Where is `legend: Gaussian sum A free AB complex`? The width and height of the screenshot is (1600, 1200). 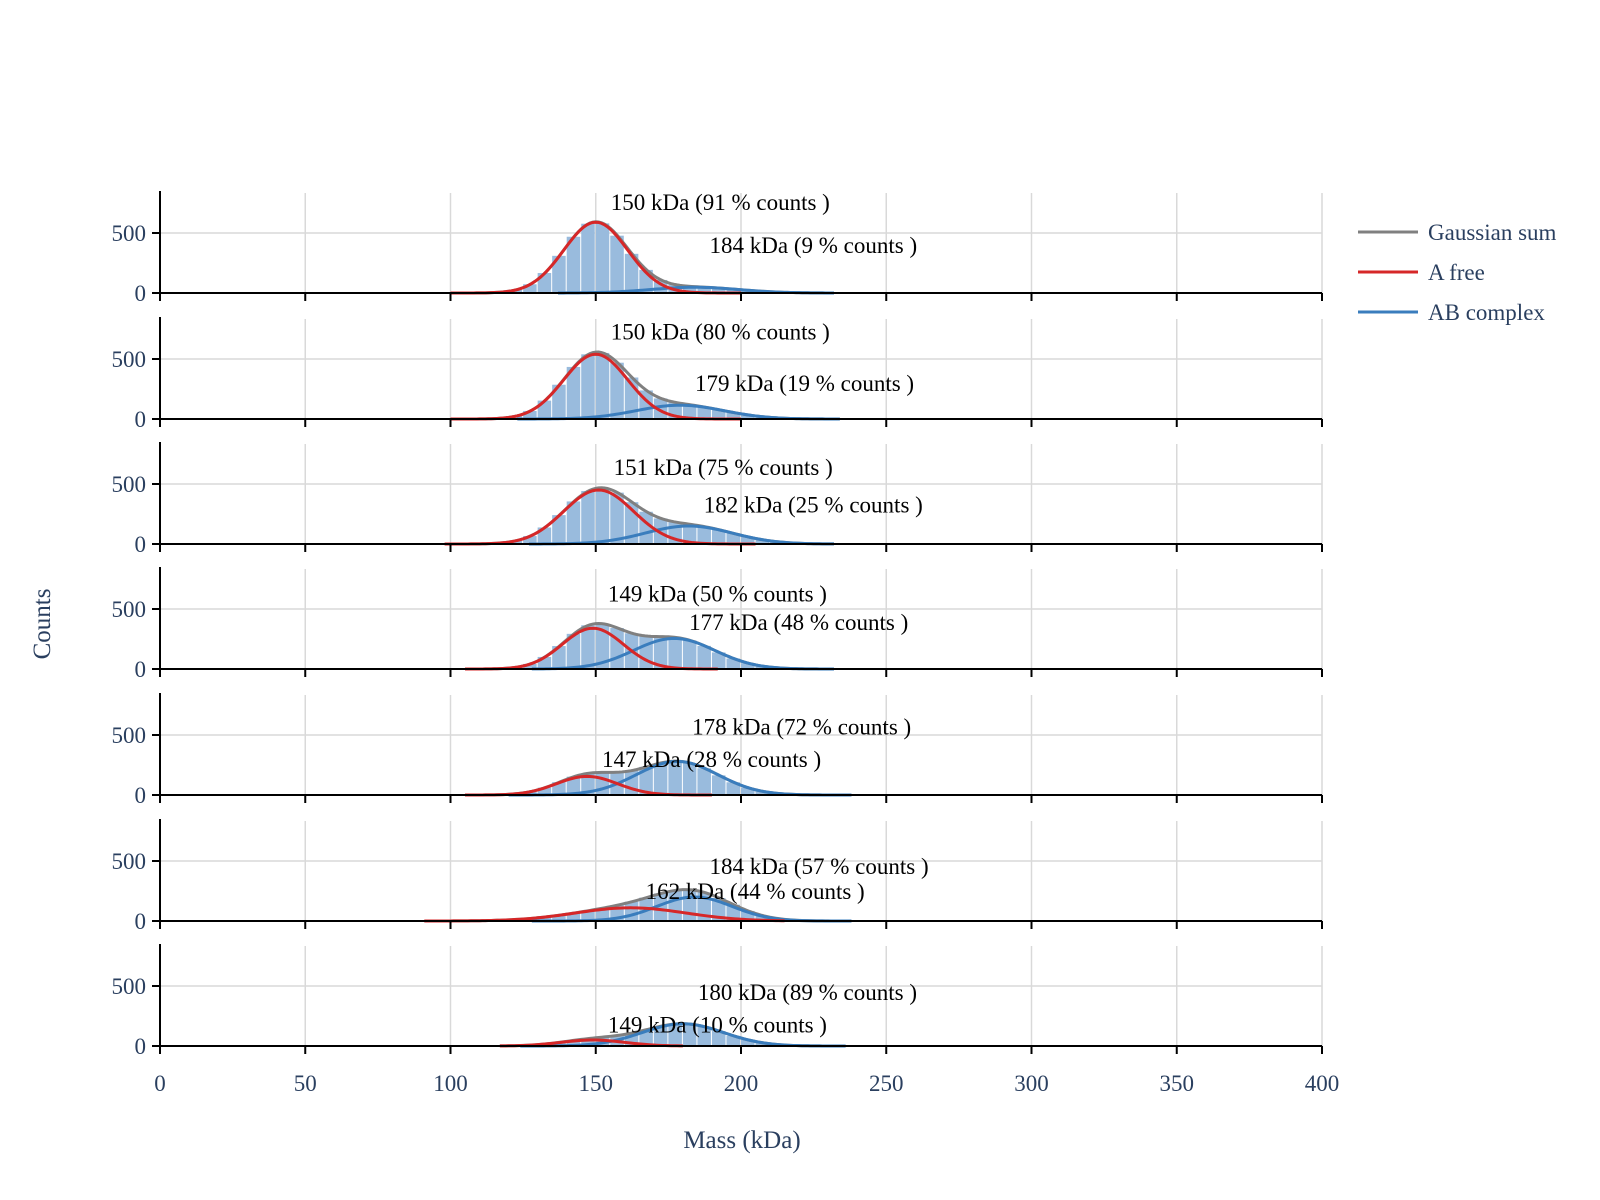 legend: Gaussian sum A free AB complex is located at coordinates (1457, 272).